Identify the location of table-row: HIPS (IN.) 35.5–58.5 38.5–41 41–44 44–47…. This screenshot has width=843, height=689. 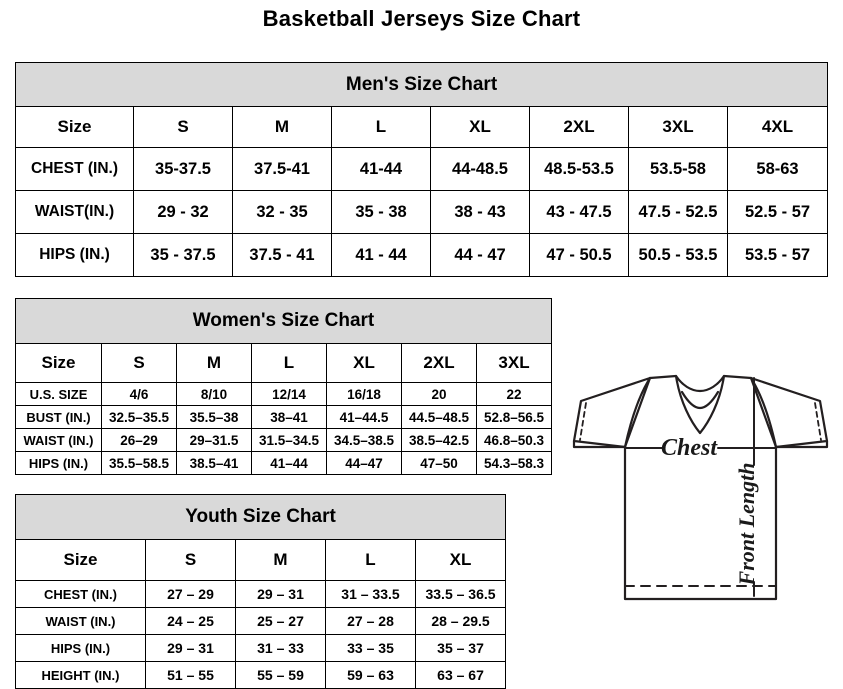
(283, 463).